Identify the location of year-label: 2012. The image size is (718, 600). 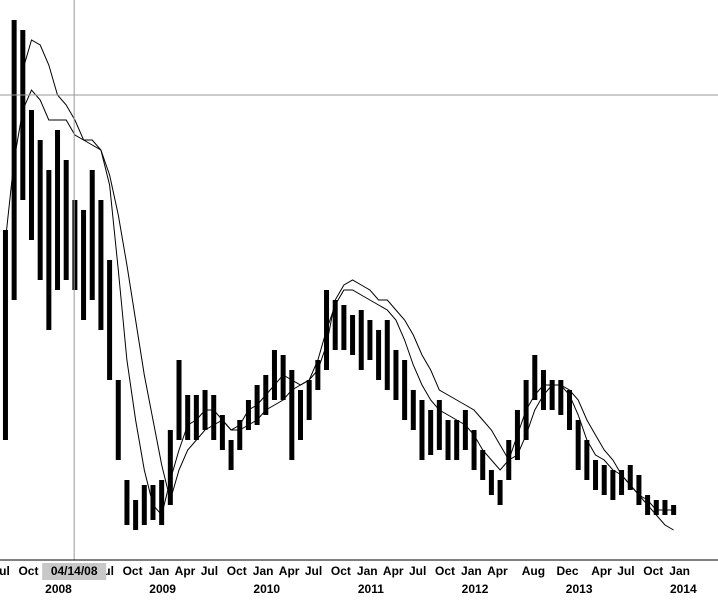
(475, 589).